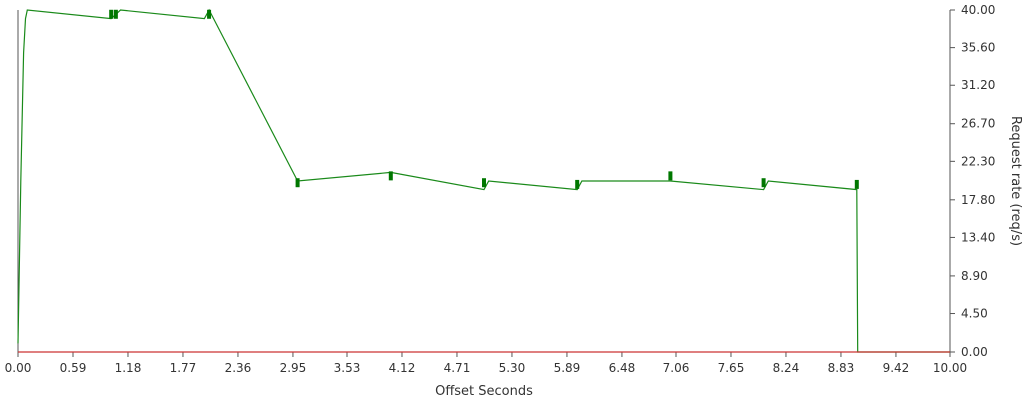 Image resolution: width=1024 pixels, height=400 pixels. What do you see at coordinates (73, 368) in the screenshot?
I see `x-tick-label: 0.59` at bounding box center [73, 368].